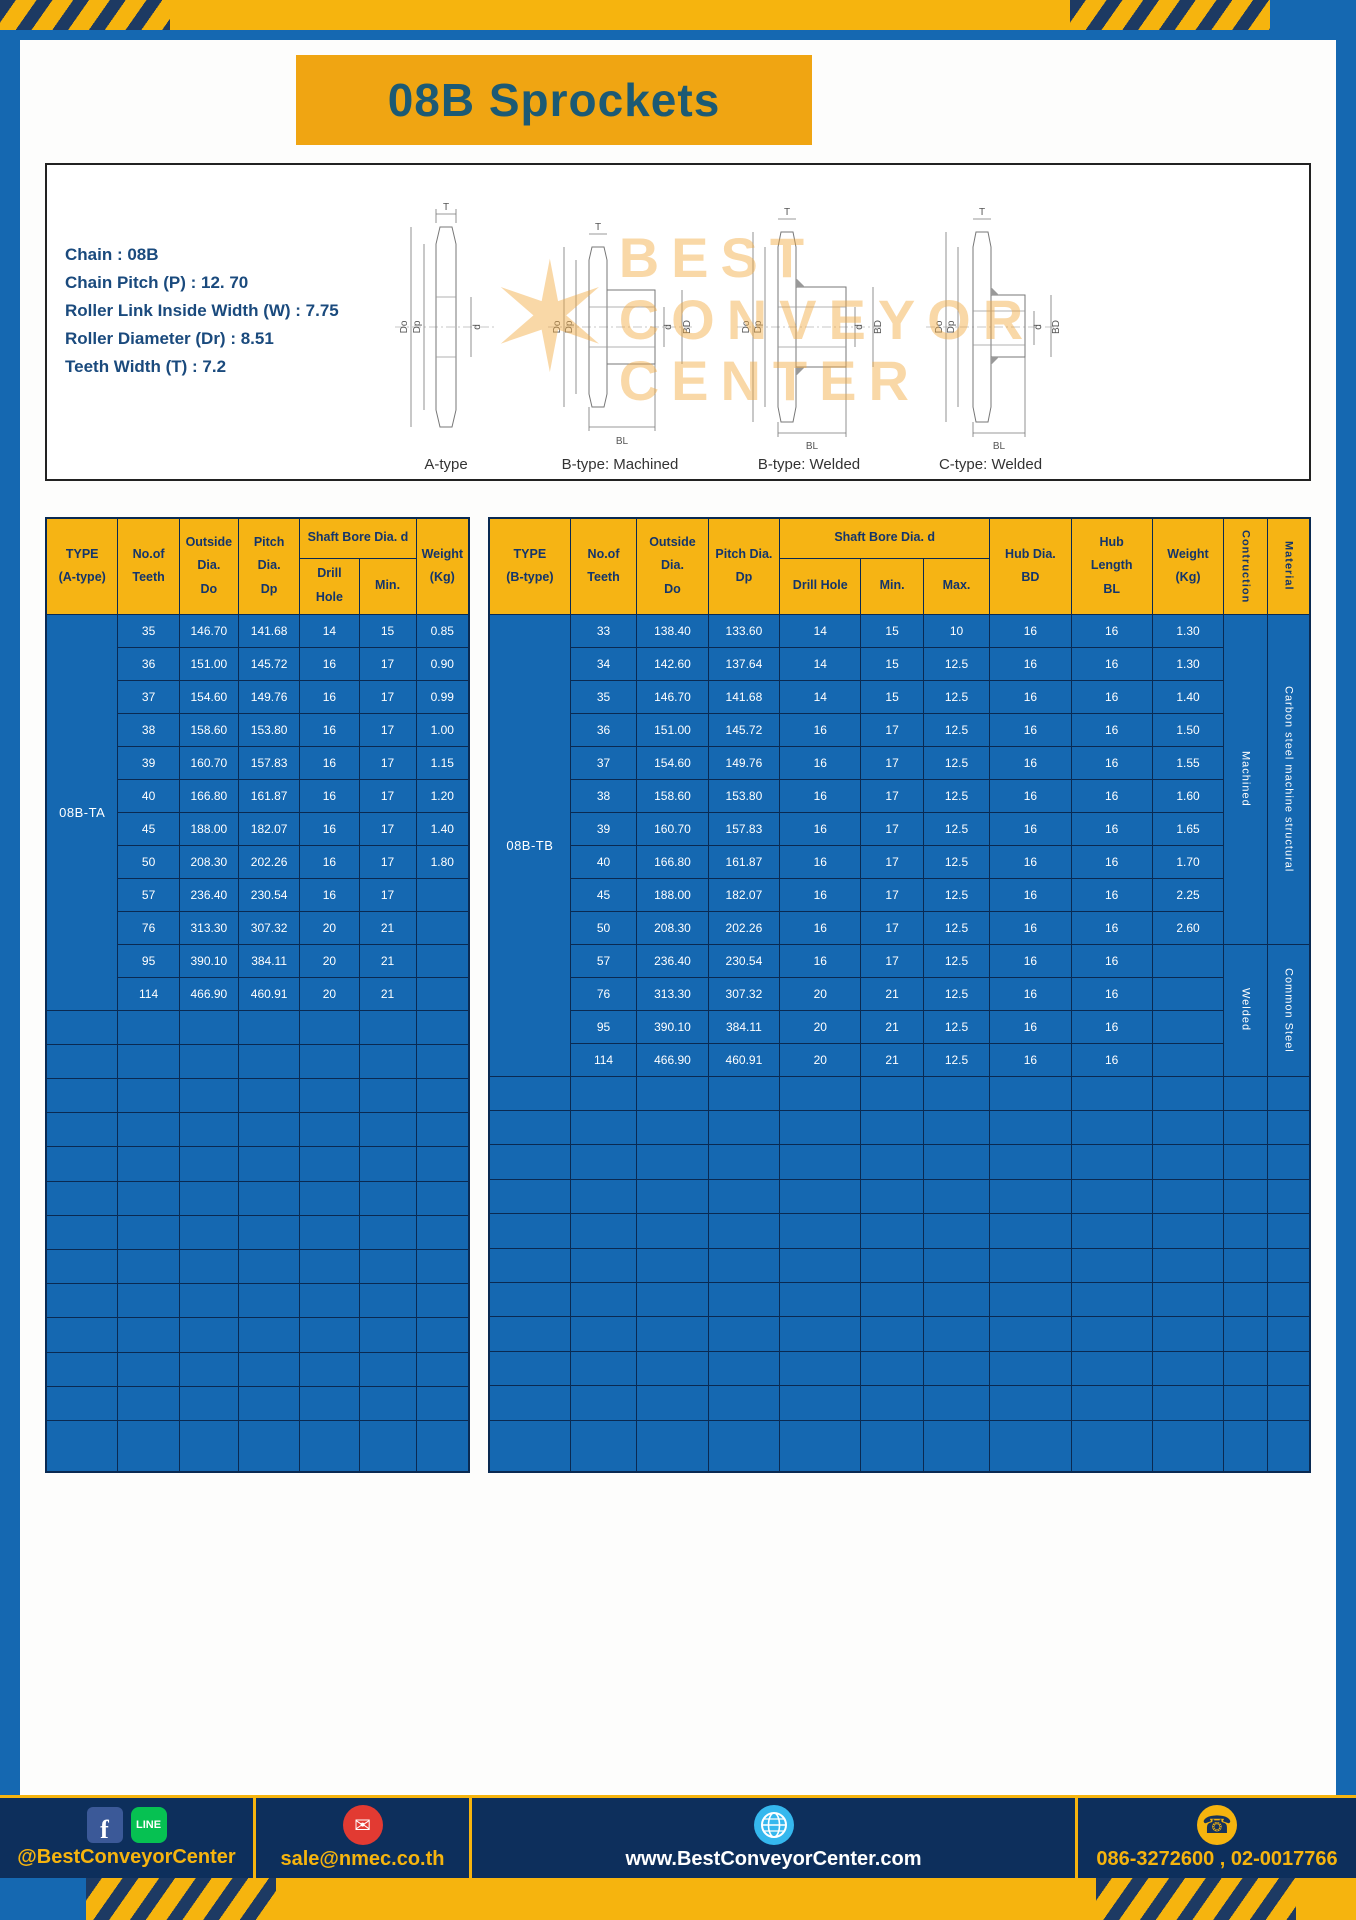  What do you see at coordinates (157, 282) in the screenshot?
I see `spec-chain-pitch: Chain Pitch (P) : 12. 70` at bounding box center [157, 282].